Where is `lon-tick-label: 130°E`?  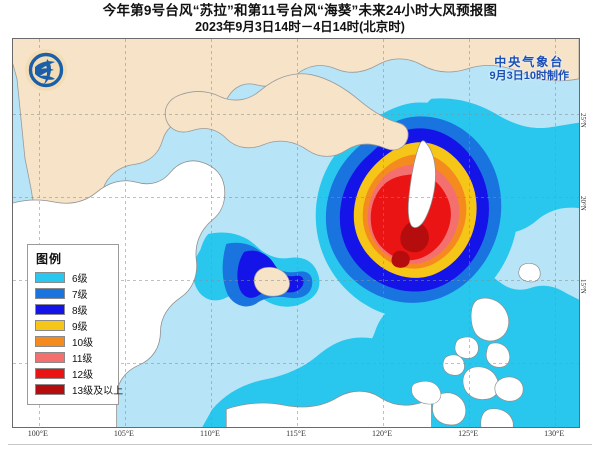
lon-tick-label: 130°E is located at coordinates (554, 433).